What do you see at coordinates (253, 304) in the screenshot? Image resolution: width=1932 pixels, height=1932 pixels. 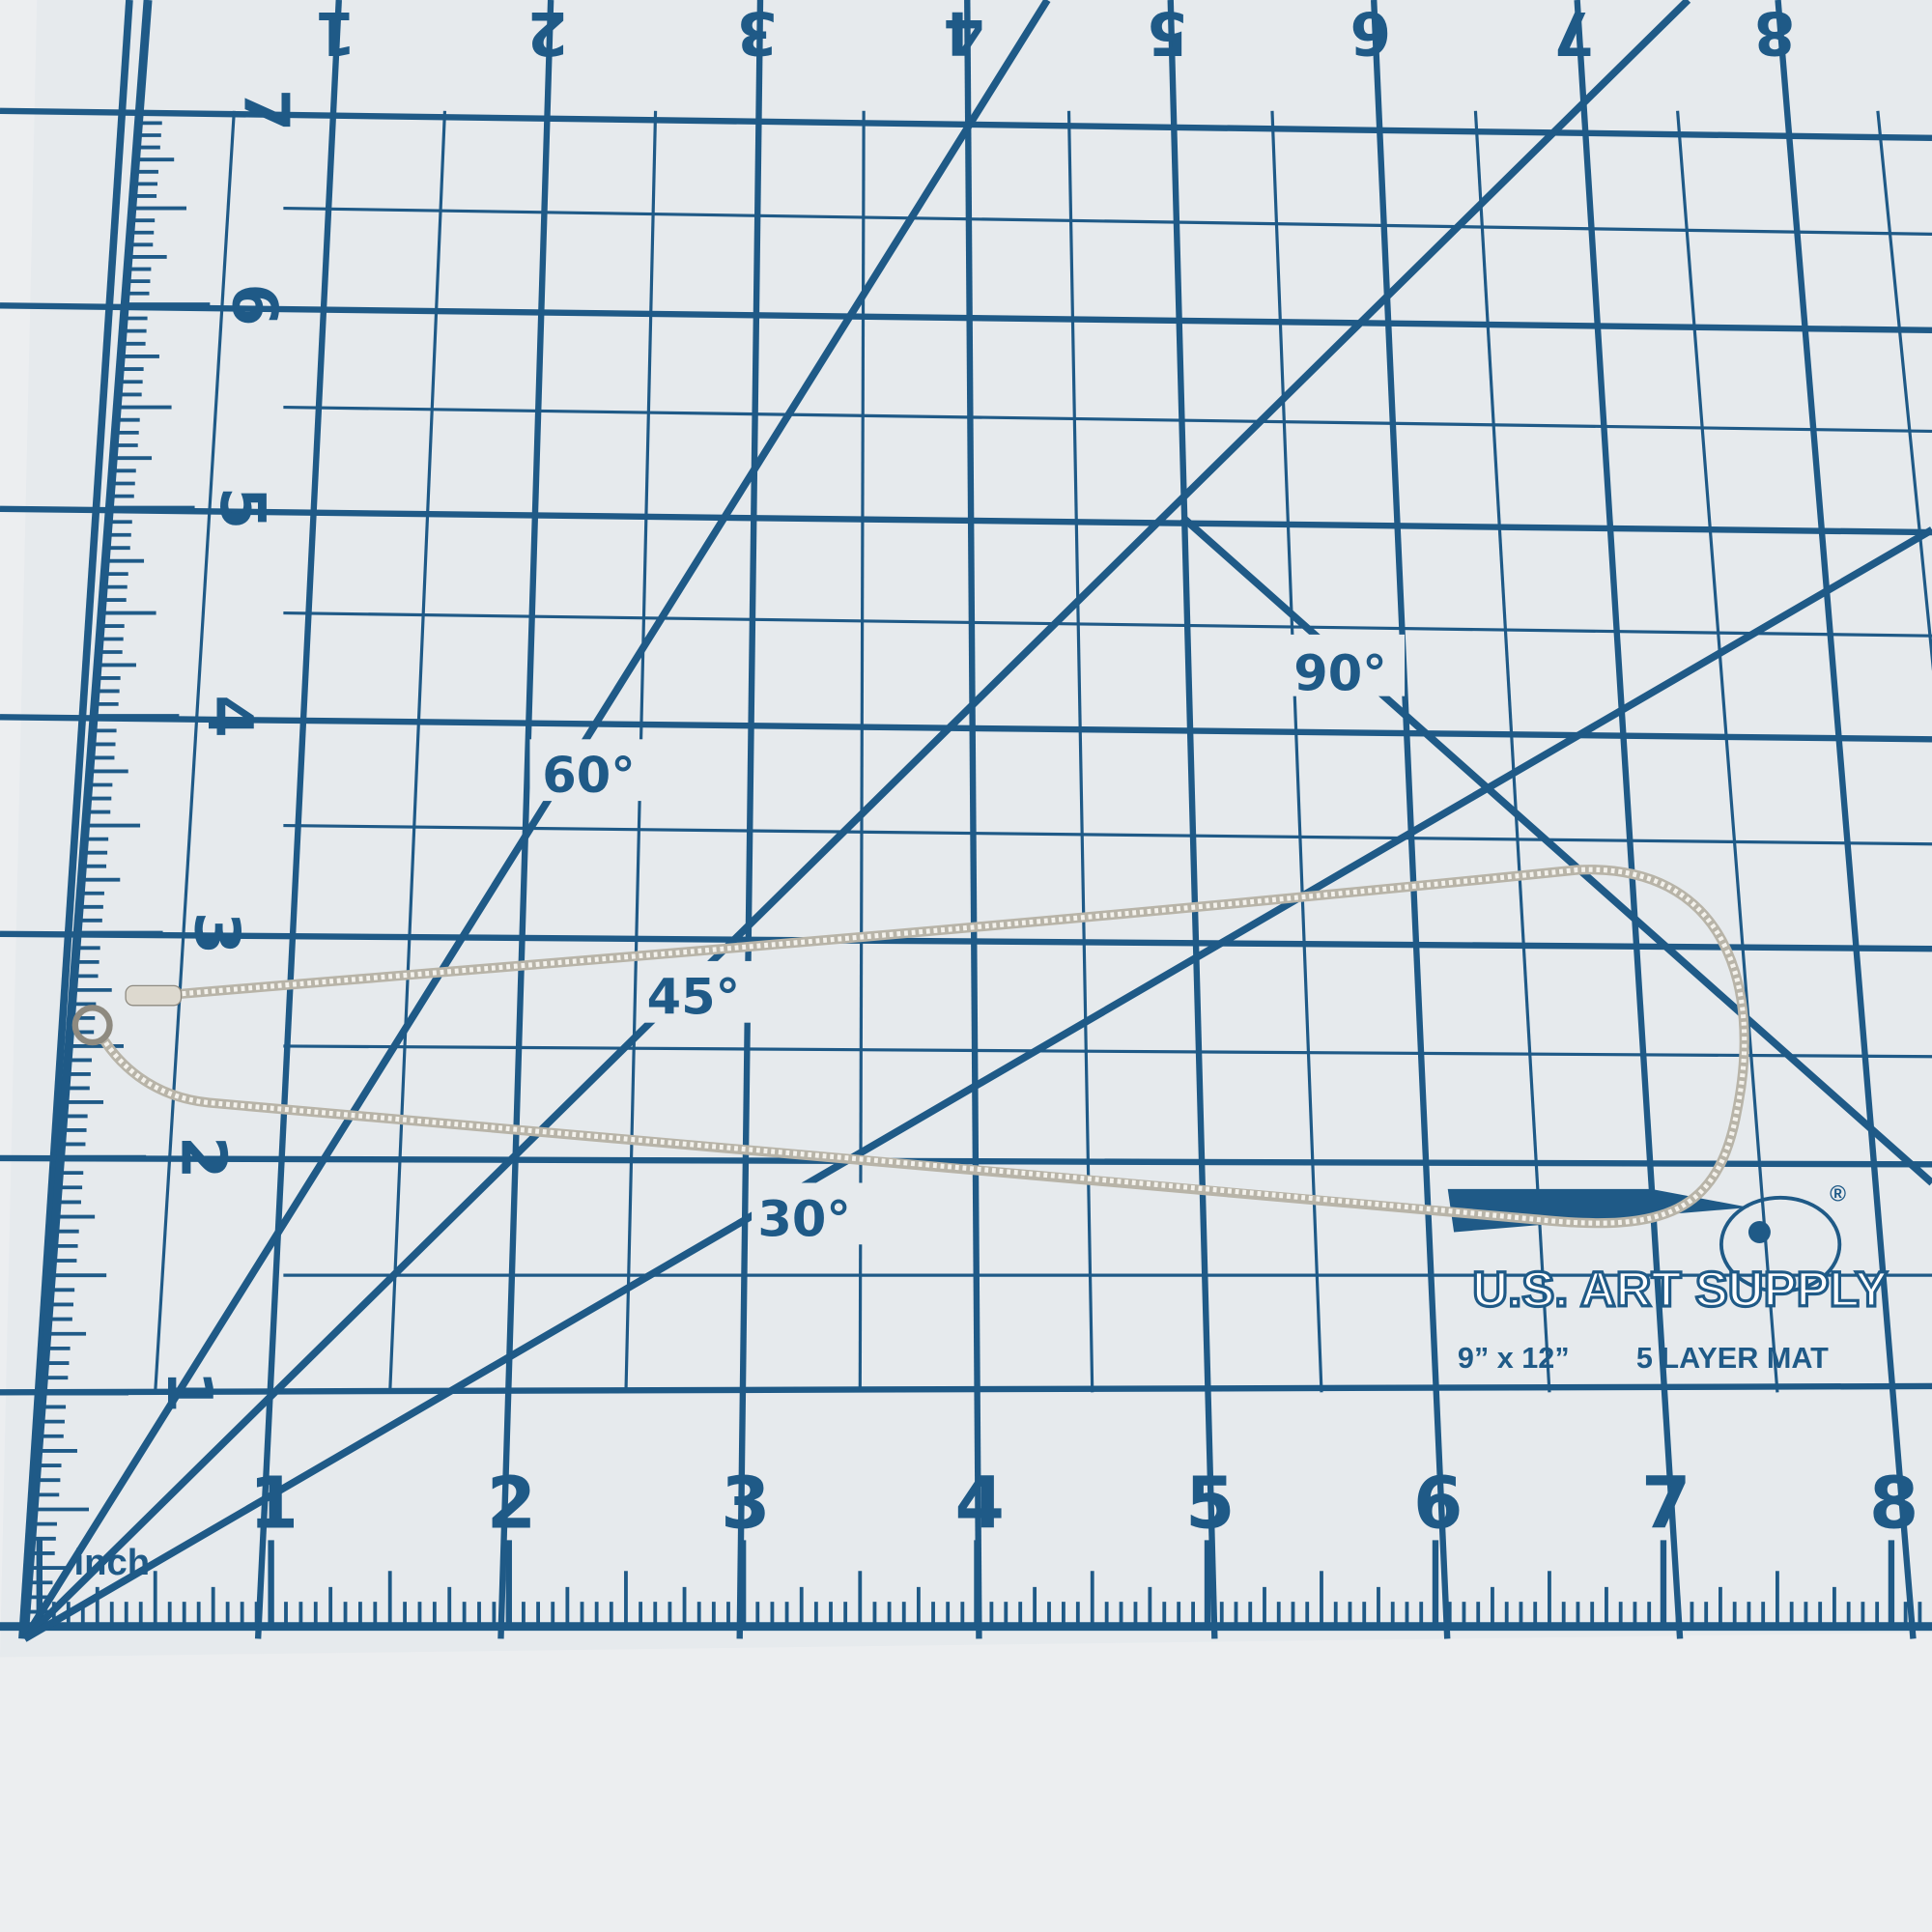 I see `left-scale-label: 6` at bounding box center [253, 304].